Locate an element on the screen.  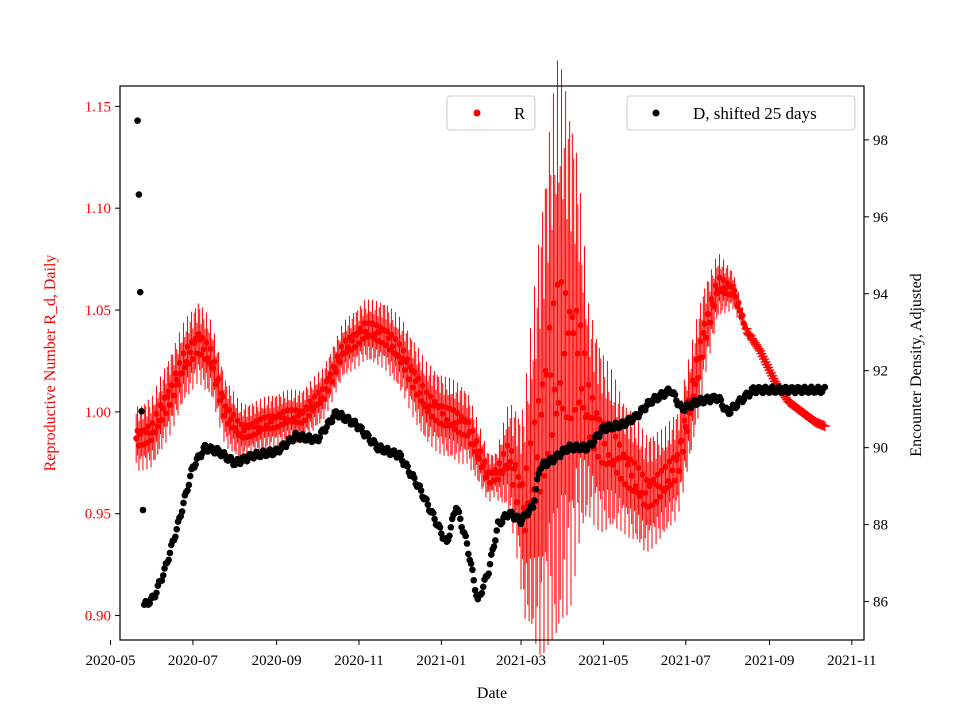
x-tick-label: 2020-05 is located at coordinates (111, 661).